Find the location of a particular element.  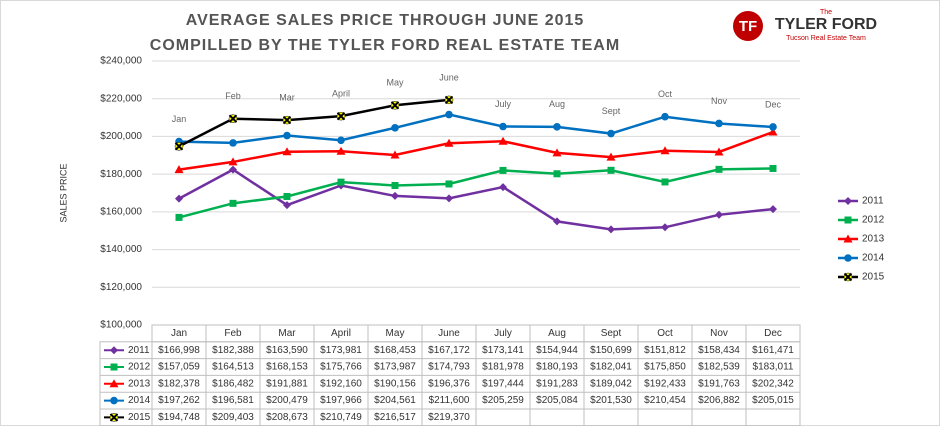

table-cell: $186,482 is located at coordinates (233, 383).